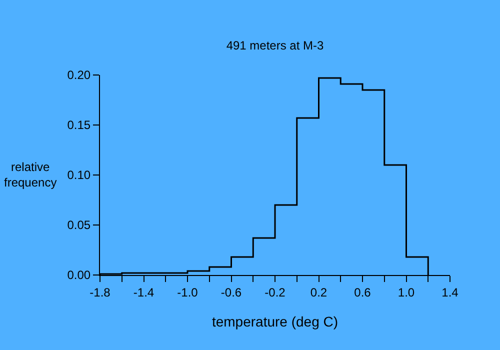 This screenshot has width=500, height=350. What do you see at coordinates (231, 292) in the screenshot?
I see `x-tick-label: -0.6` at bounding box center [231, 292].